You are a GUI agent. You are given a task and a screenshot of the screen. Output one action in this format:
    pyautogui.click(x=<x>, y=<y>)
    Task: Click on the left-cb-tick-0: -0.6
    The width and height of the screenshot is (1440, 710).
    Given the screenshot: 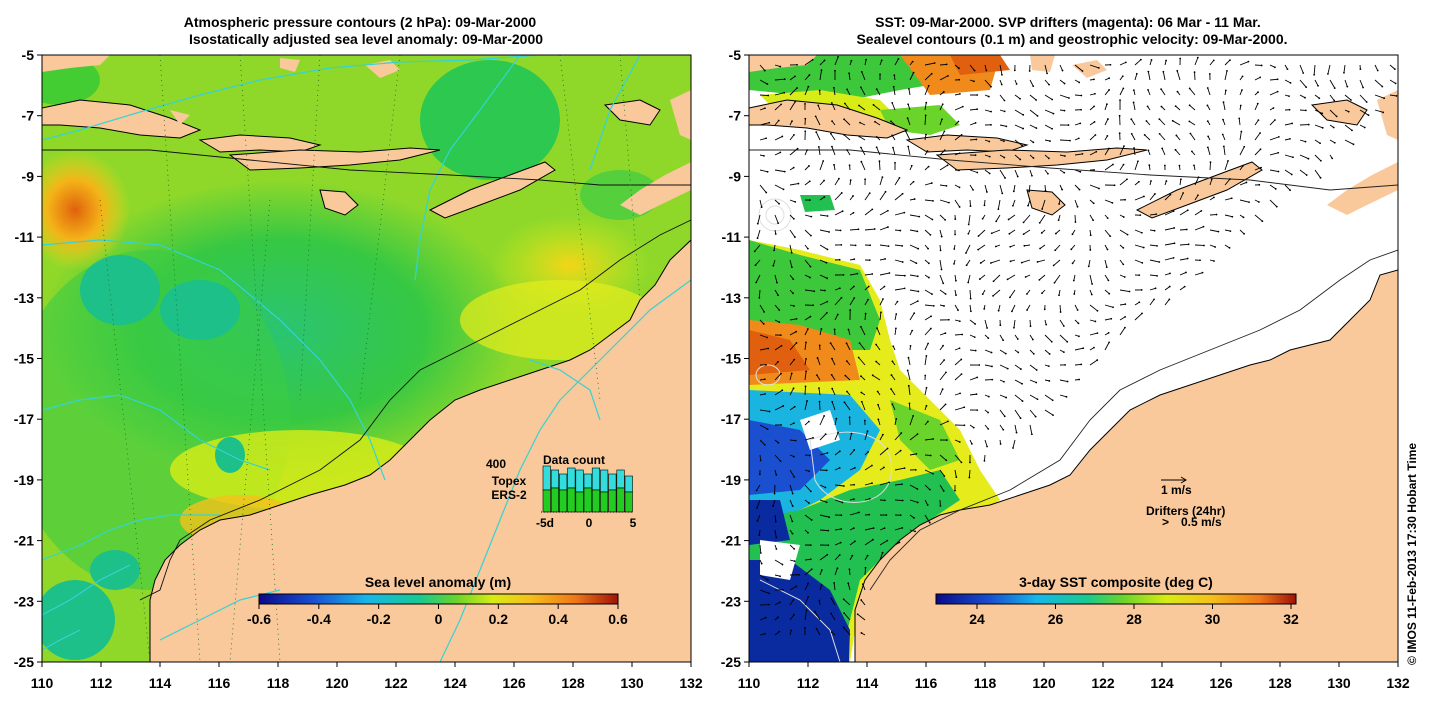 What is the action you would take?
    pyautogui.click(x=259, y=619)
    